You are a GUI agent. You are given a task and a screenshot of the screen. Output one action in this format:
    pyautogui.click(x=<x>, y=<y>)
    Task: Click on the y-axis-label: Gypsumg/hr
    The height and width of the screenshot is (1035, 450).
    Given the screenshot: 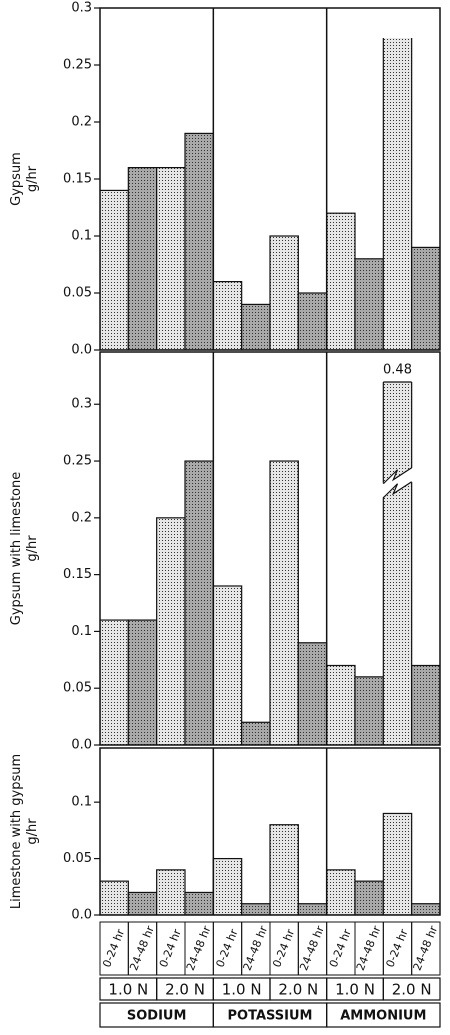 What is the action you would take?
    pyautogui.click(x=24, y=179)
    